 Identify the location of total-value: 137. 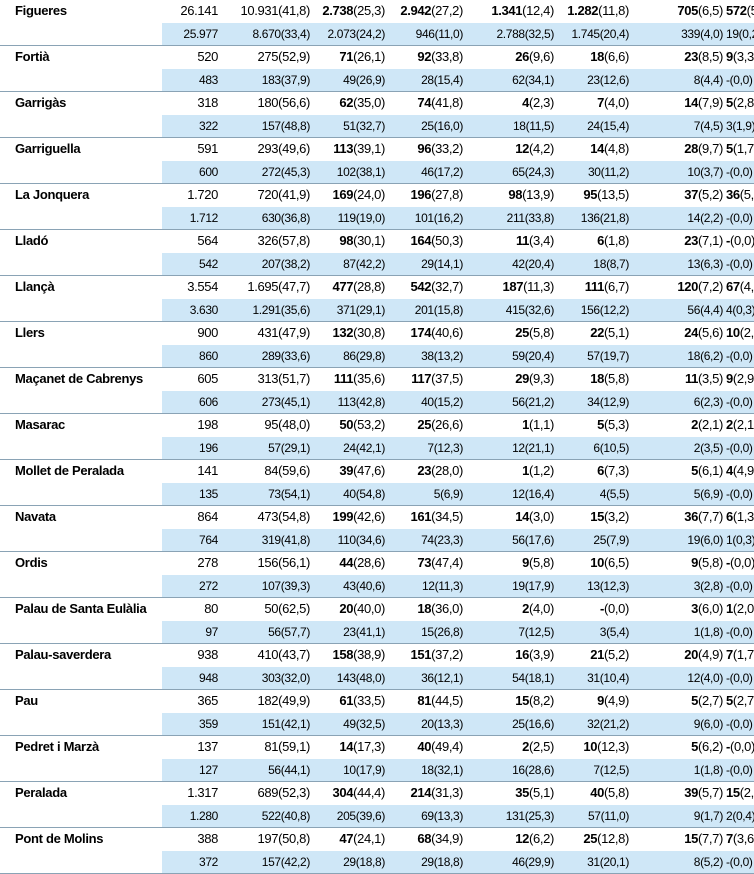
(192, 747).